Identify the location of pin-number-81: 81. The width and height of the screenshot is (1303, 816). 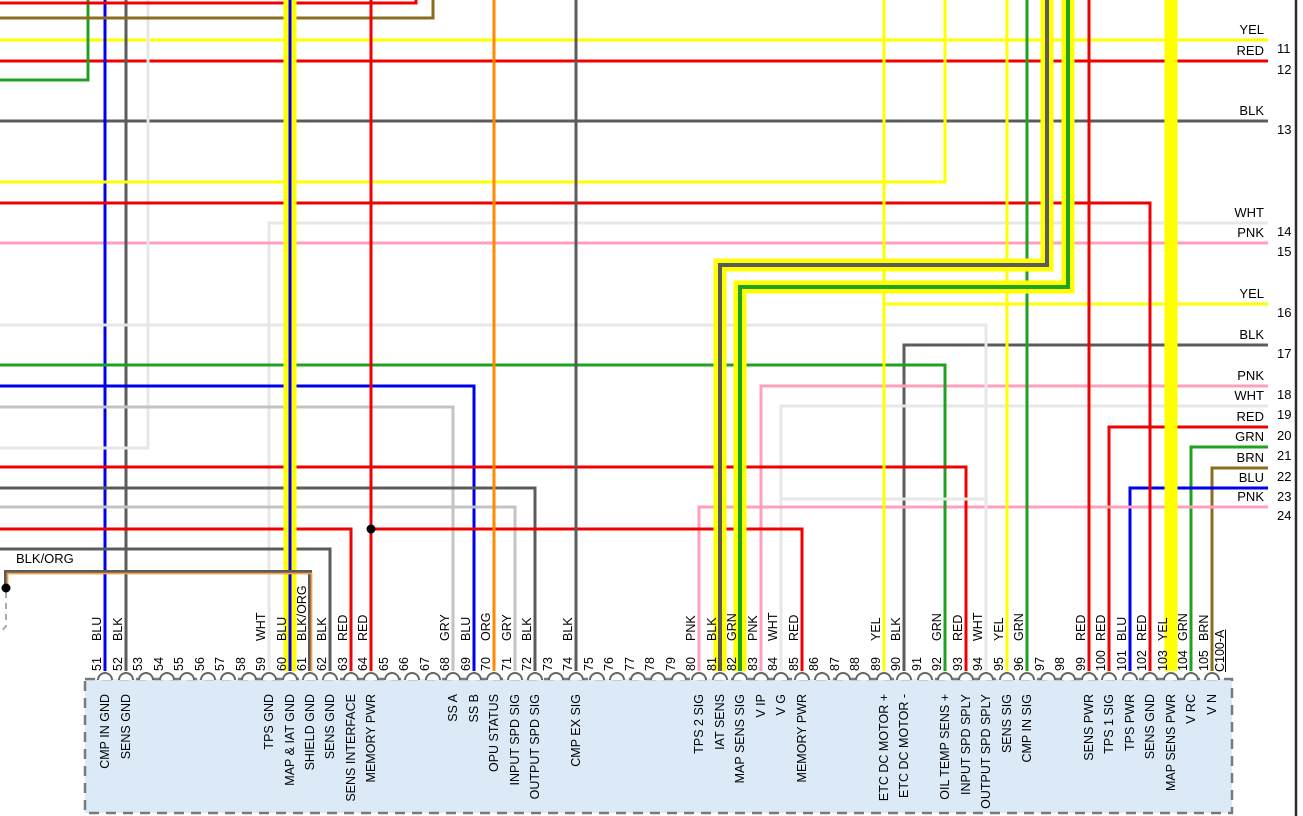
(712, 664).